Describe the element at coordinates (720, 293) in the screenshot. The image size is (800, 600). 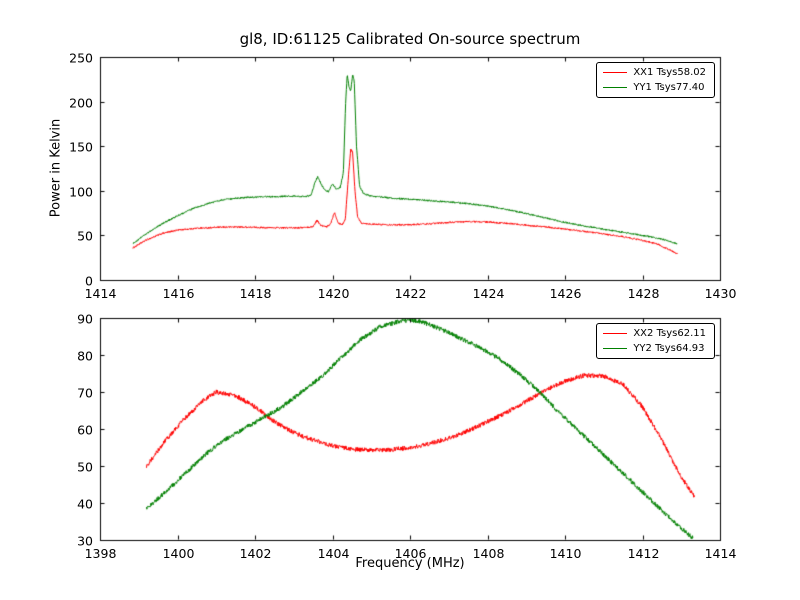
I see `x-tick-label: 1430` at that location.